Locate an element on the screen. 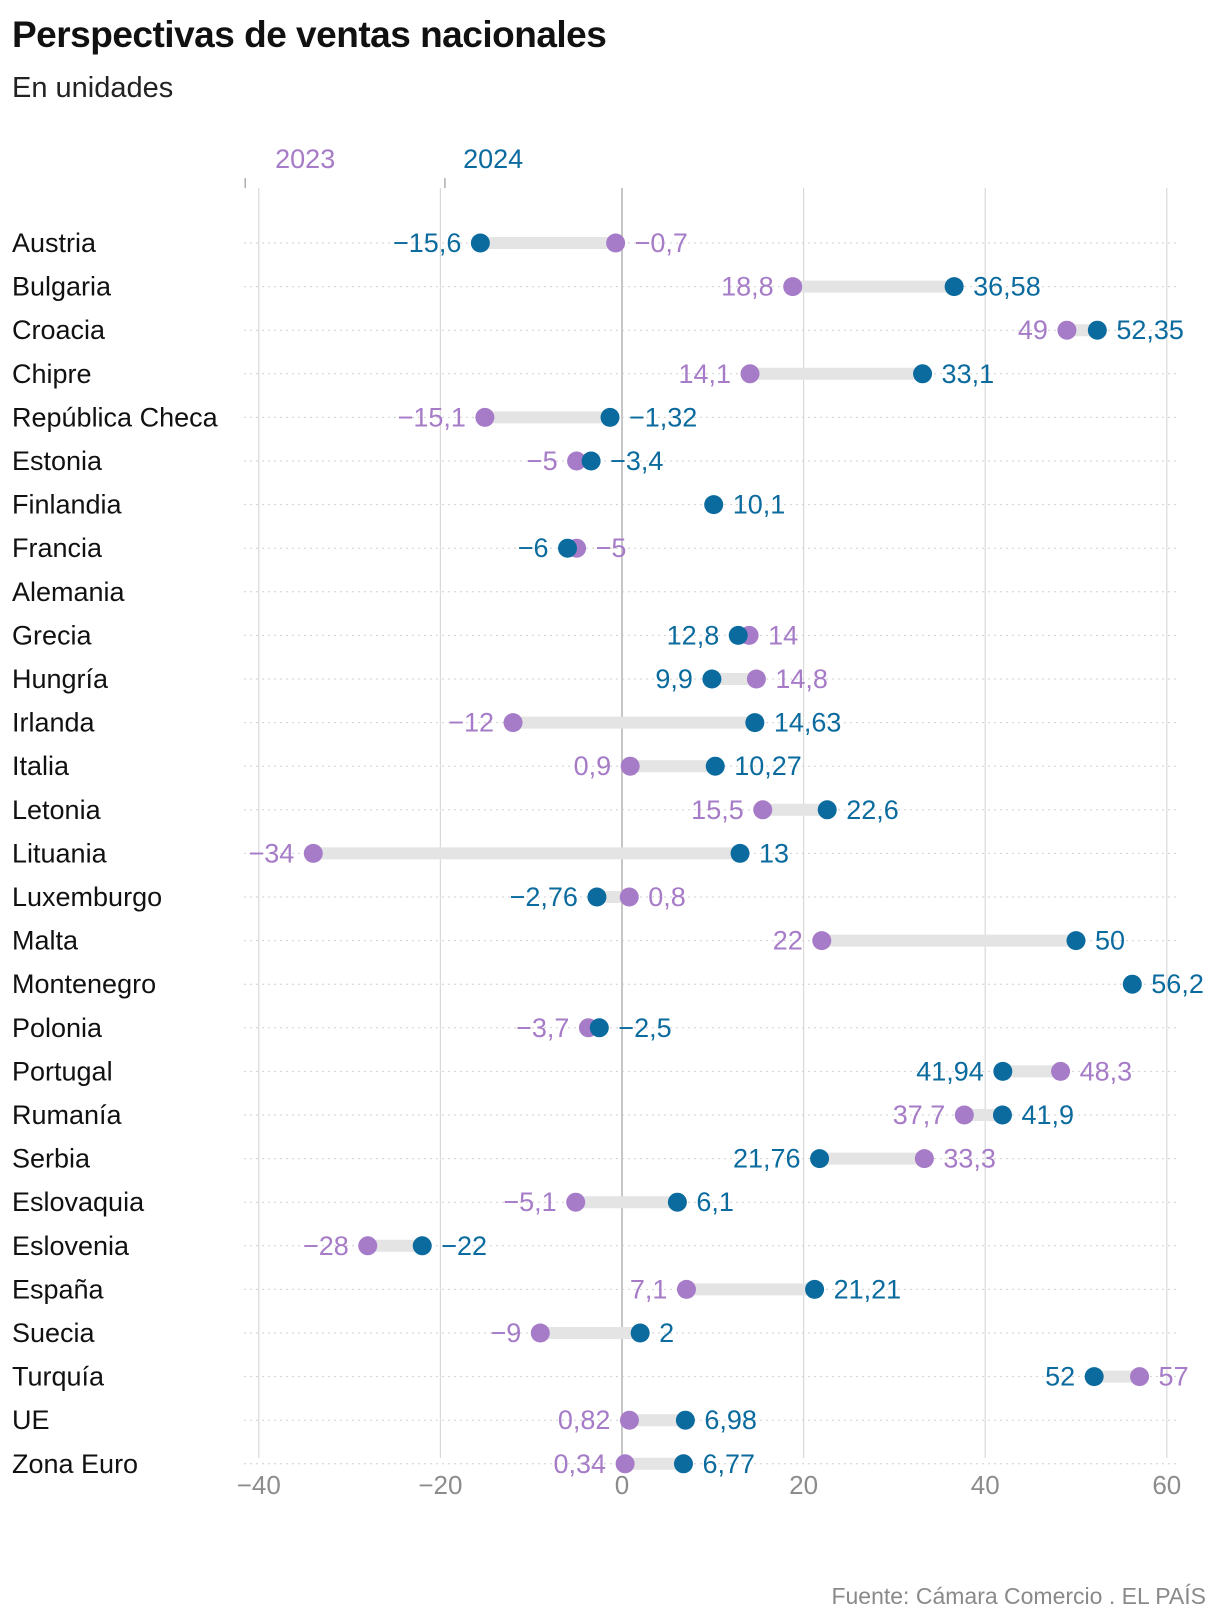 This screenshot has height=1620, width=1220. data-label-2023: 49 is located at coordinates (1033, 330).